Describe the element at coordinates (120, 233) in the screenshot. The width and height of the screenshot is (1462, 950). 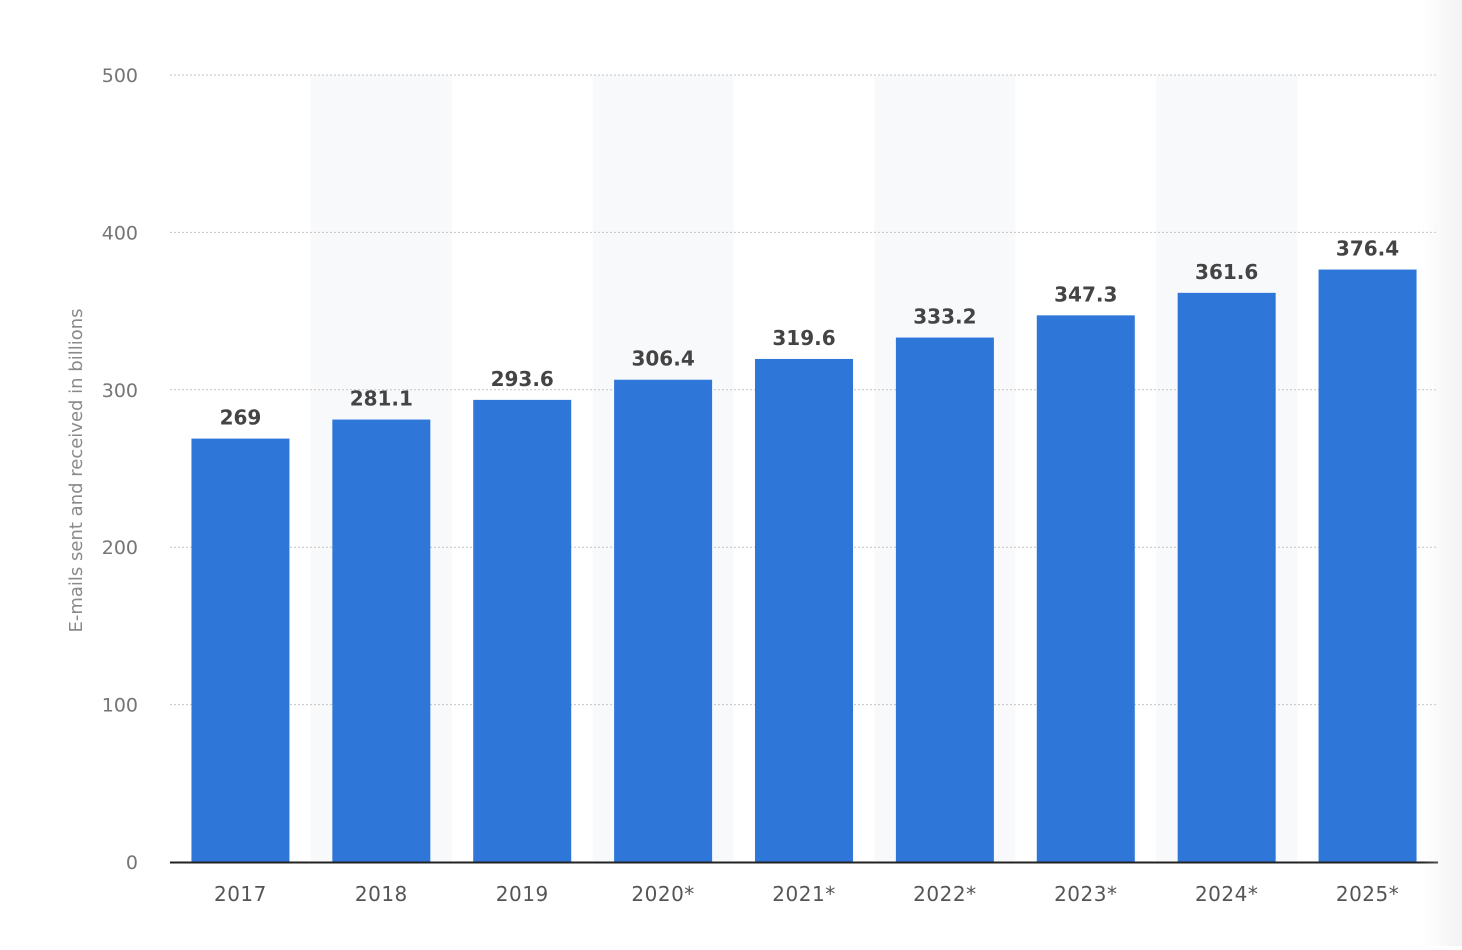
I see `y-tick-label: 400` at that location.